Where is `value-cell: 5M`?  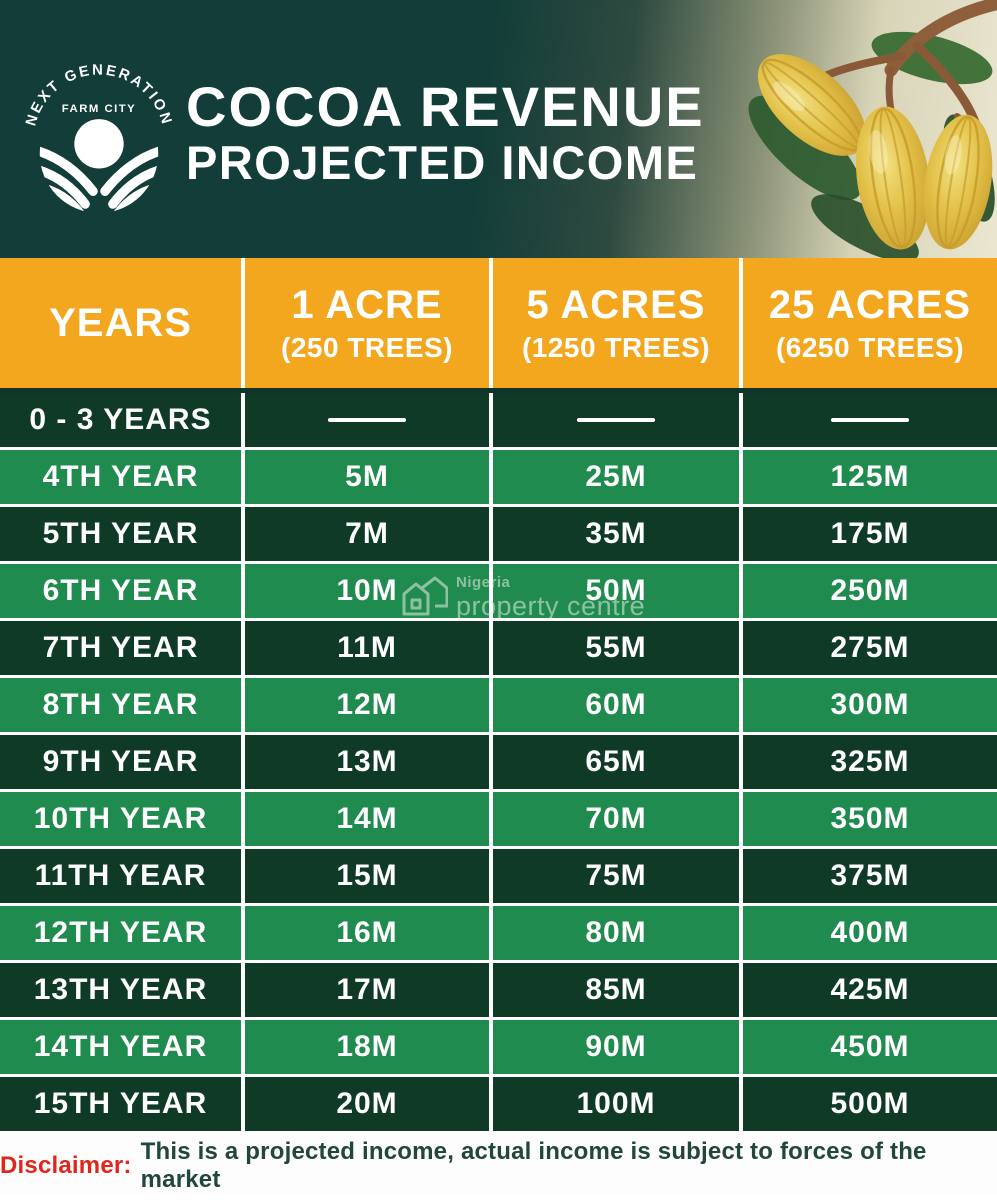 value-cell: 5M is located at coordinates (369, 477).